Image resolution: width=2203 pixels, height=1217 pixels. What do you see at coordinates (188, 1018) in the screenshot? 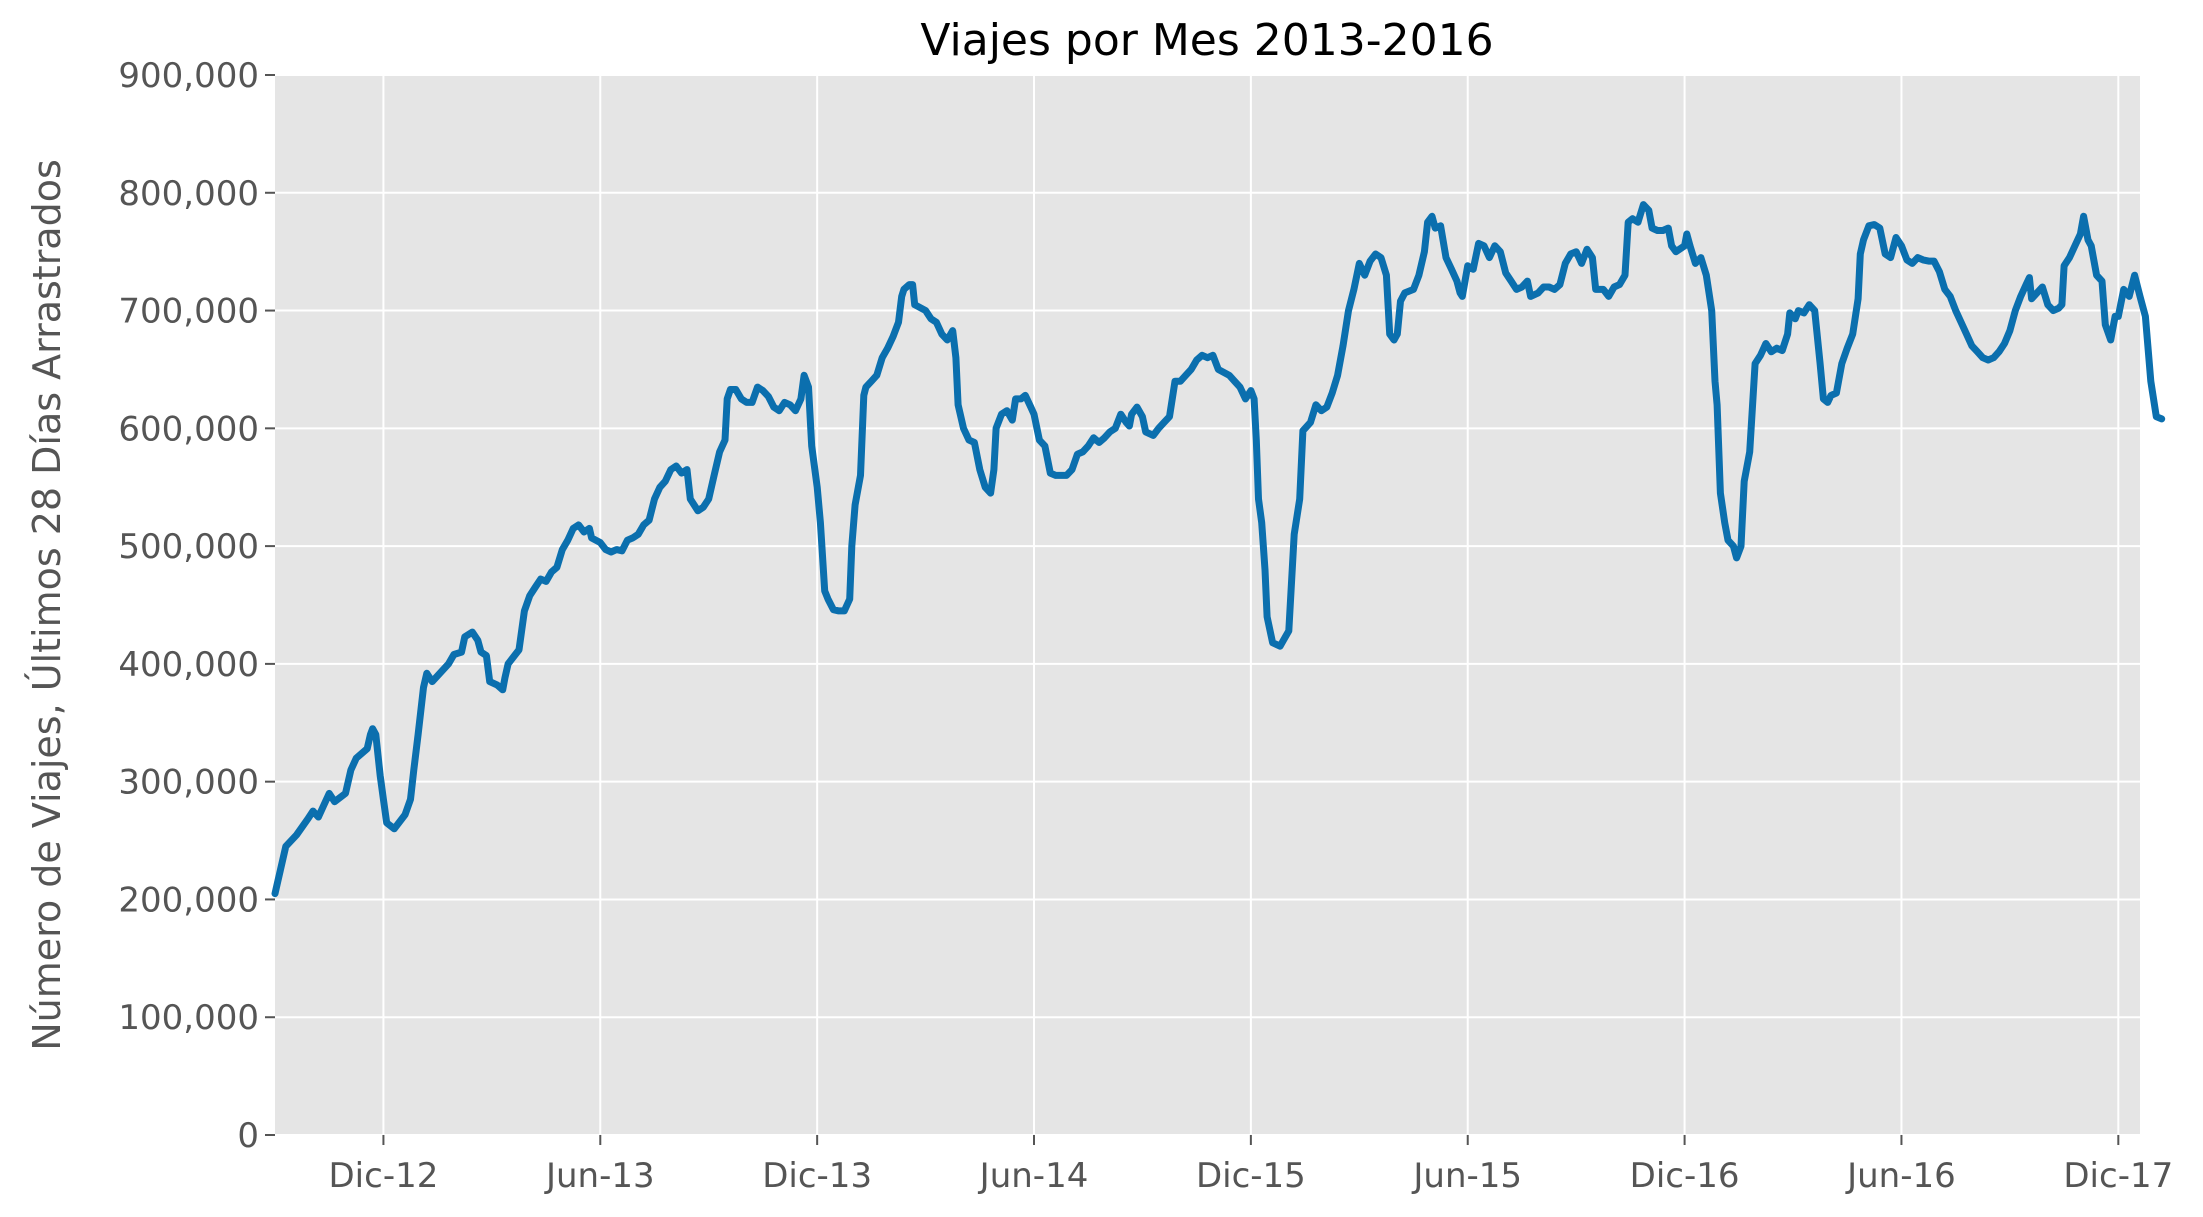
I see `y-tick-label: 100,000` at bounding box center [188, 1018].